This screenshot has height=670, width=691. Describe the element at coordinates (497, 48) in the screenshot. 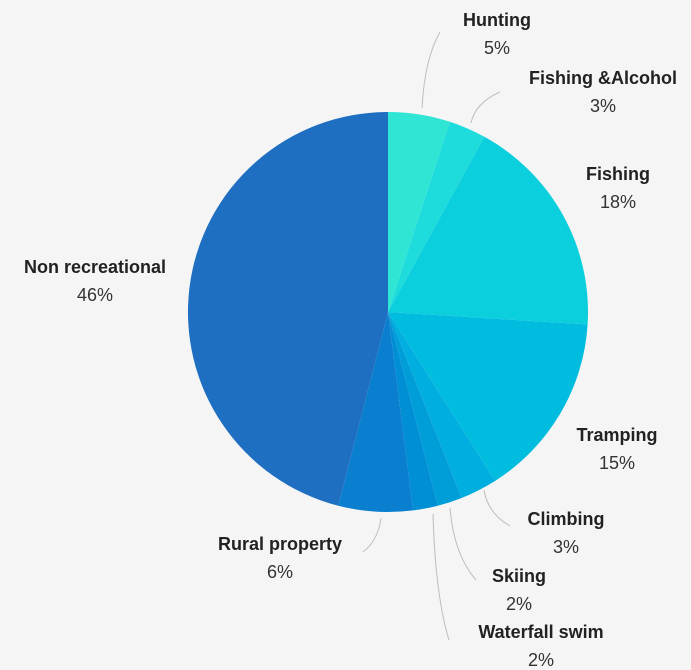

I see `slice-value-label: 5%` at that location.